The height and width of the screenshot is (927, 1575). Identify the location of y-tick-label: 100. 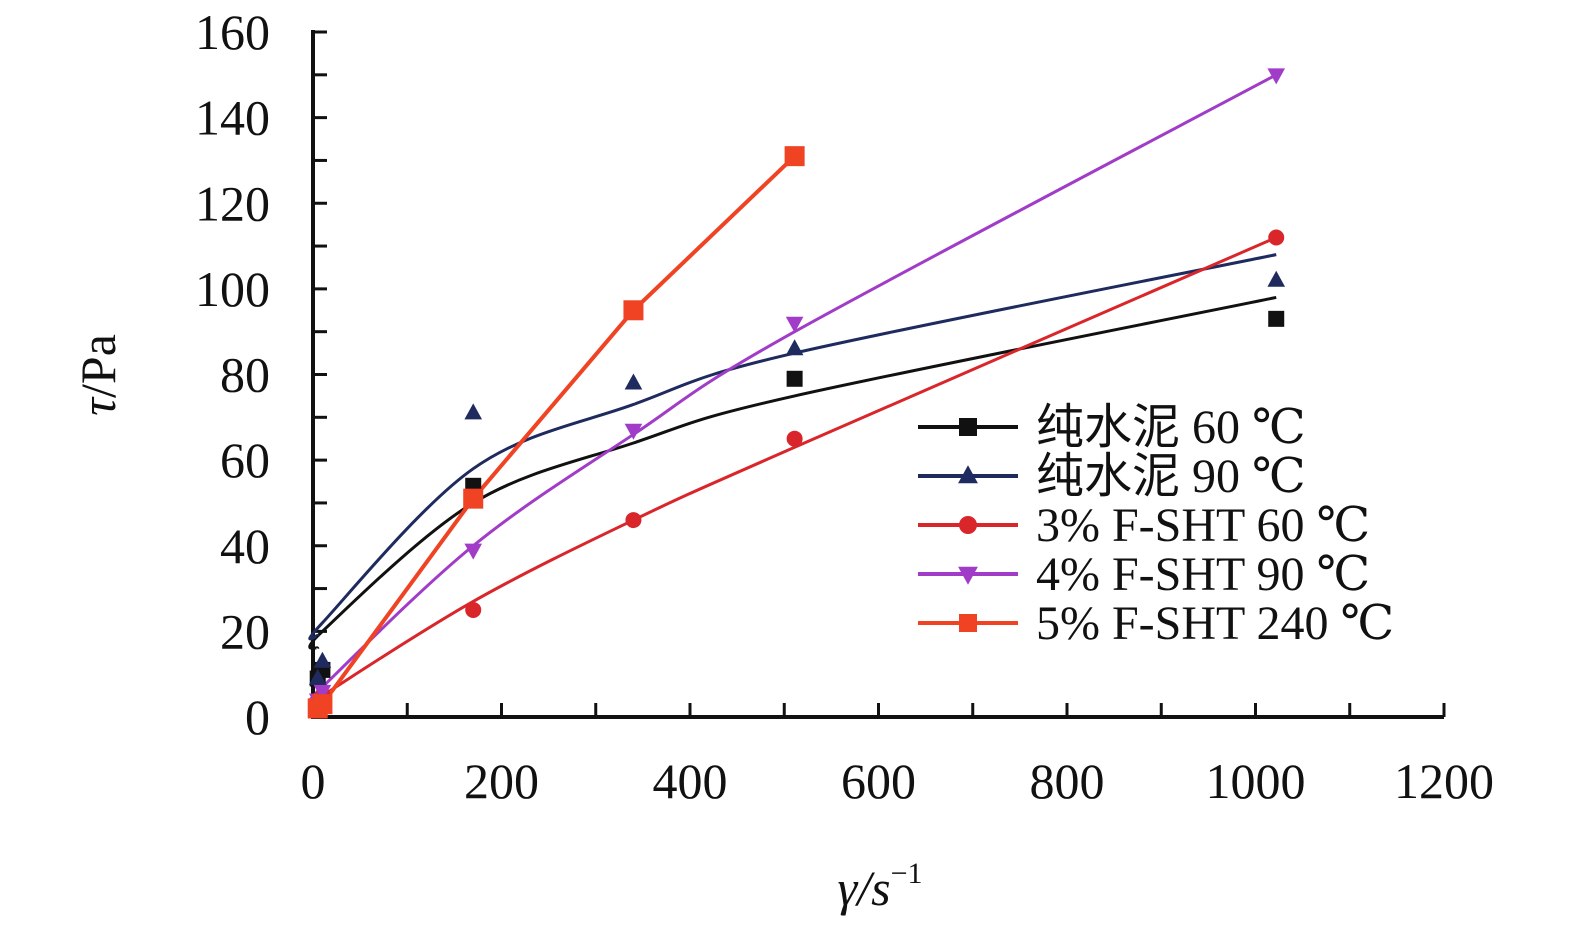
(232, 289).